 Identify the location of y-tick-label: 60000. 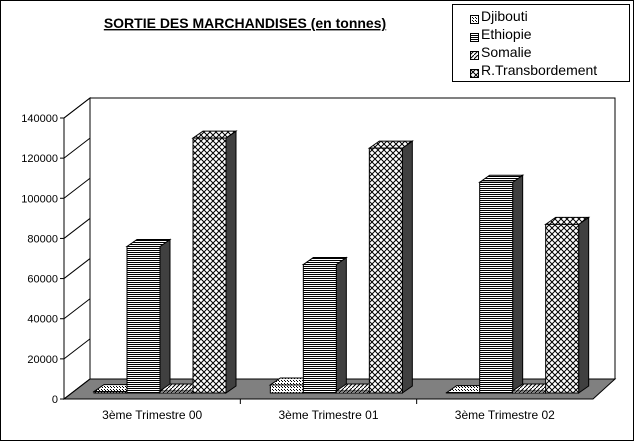
(42, 280).